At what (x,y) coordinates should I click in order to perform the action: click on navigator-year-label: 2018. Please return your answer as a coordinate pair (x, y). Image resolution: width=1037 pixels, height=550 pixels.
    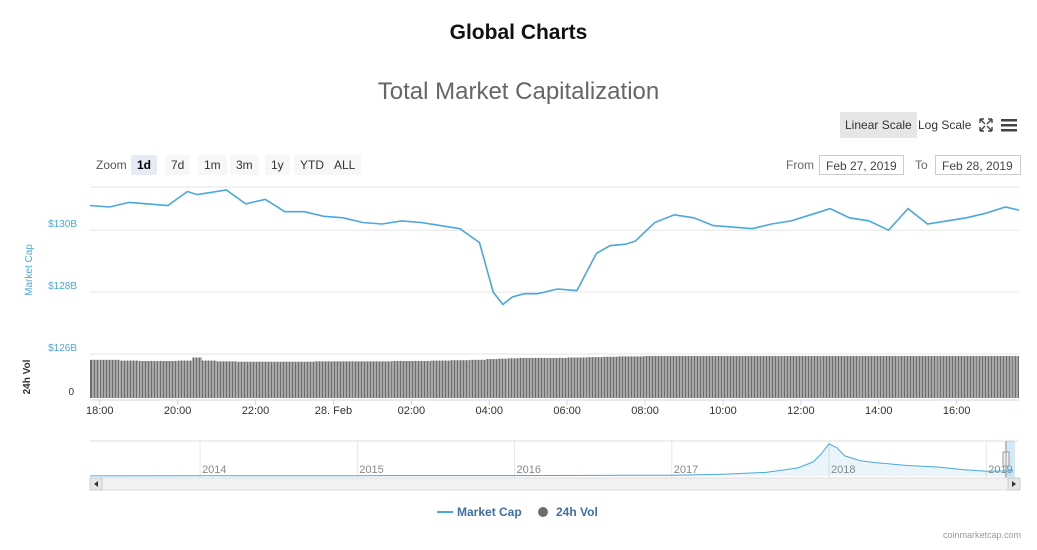
    Looking at the image, I should click on (843, 470).